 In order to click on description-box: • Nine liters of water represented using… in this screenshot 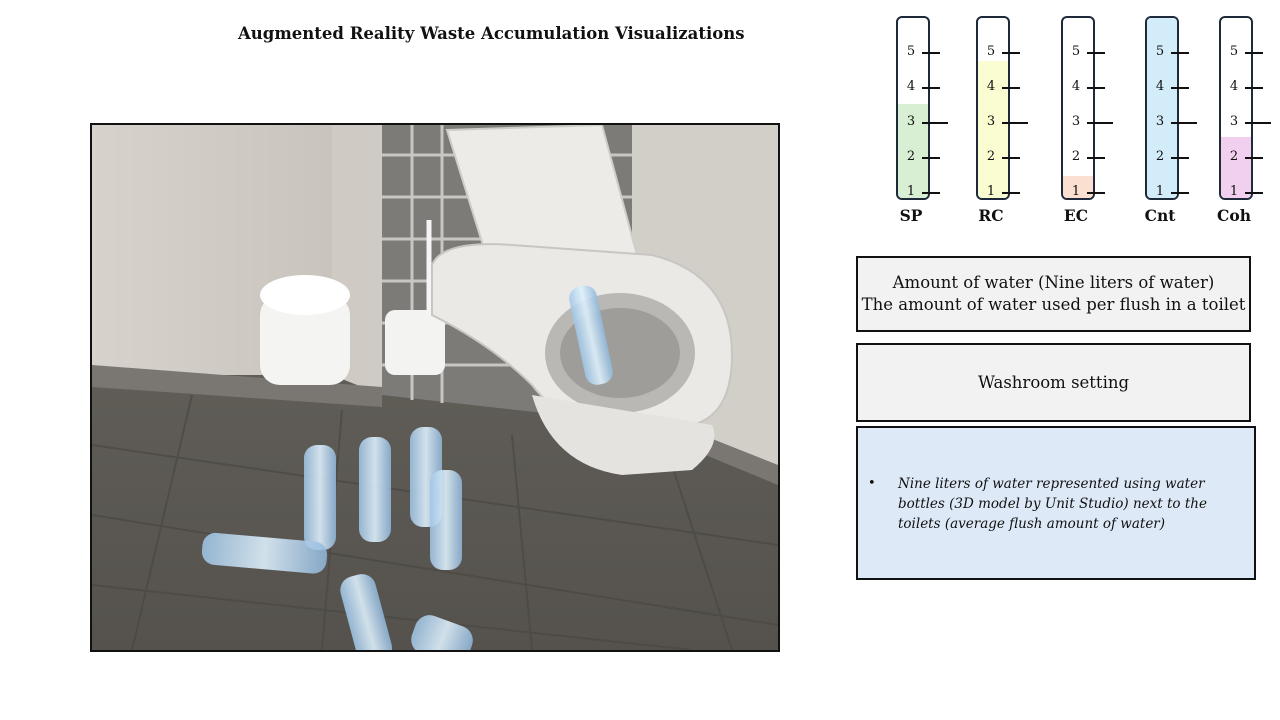, I will do `click(1056, 503)`.